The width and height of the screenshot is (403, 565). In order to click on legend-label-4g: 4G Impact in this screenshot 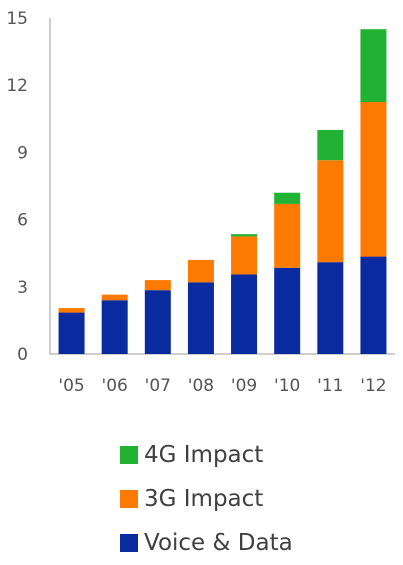, I will do `click(203, 455)`.